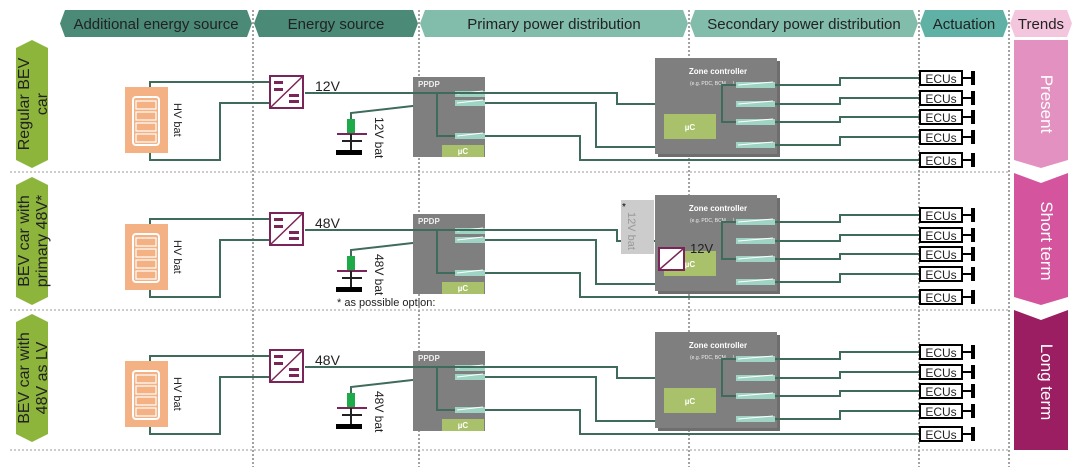 The height and width of the screenshot is (467, 1080). What do you see at coordinates (1041, 380) in the screenshot?
I see `trend-arrow` at bounding box center [1041, 380].